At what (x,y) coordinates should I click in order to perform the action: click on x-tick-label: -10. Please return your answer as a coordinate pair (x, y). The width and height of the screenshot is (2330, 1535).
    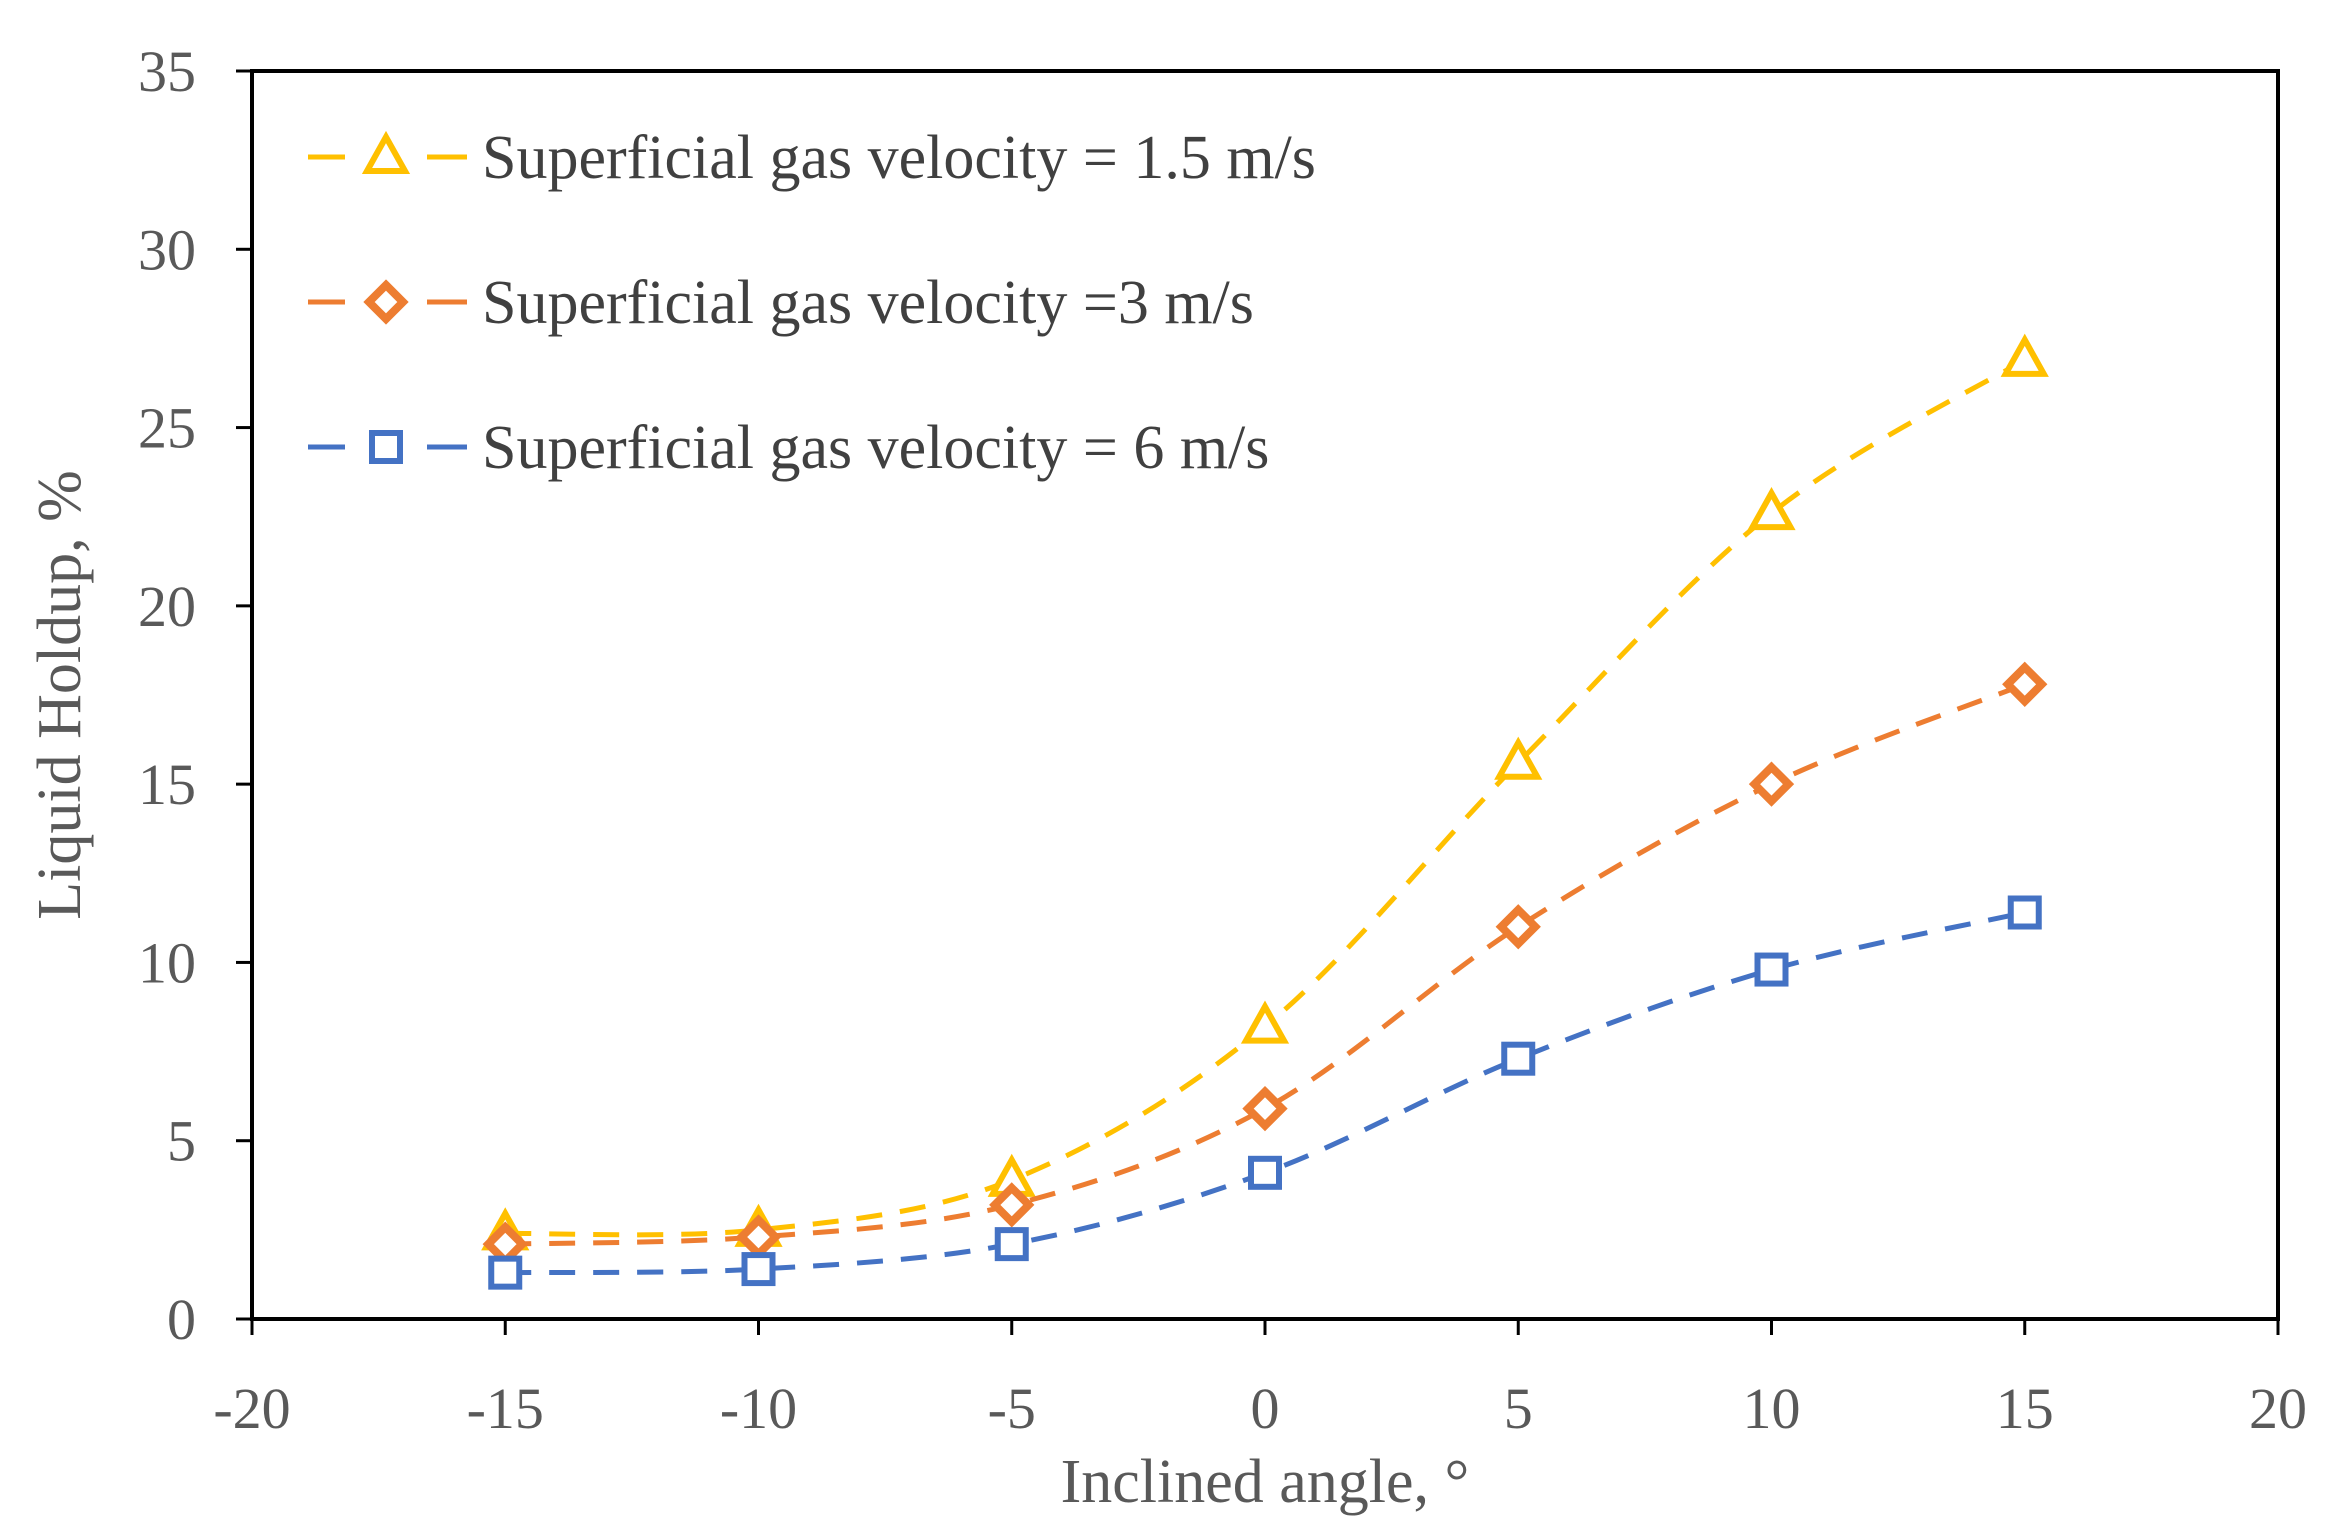
    Looking at the image, I should click on (758, 1408).